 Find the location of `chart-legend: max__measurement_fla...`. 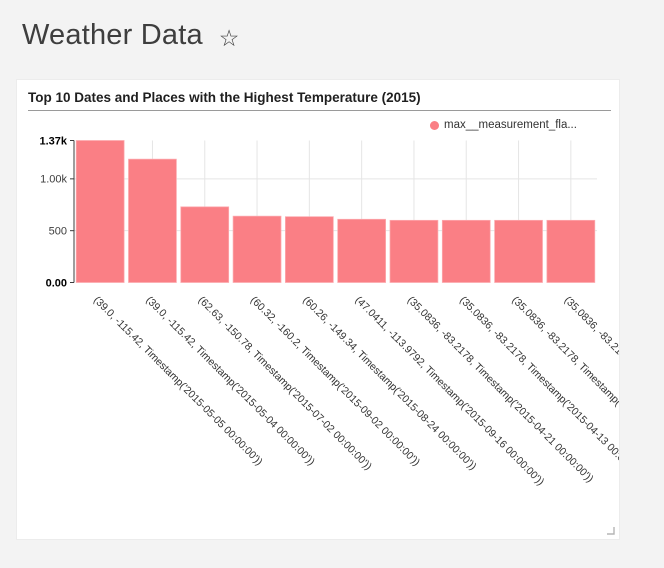

chart-legend: max__measurement_fla... is located at coordinates (503, 125).